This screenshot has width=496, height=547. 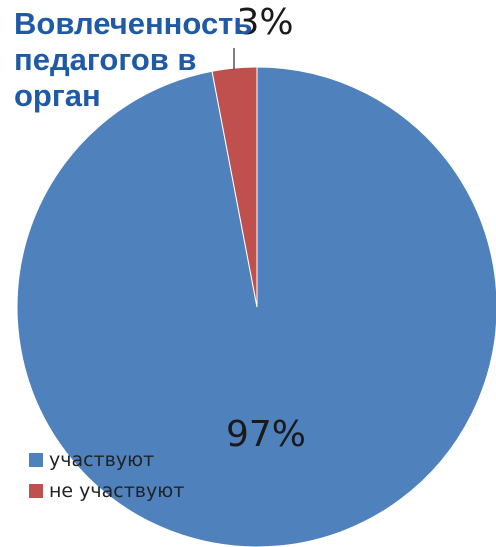 What do you see at coordinates (36, 490) in the screenshot?
I see `legend-swatch-not-participate` at bounding box center [36, 490].